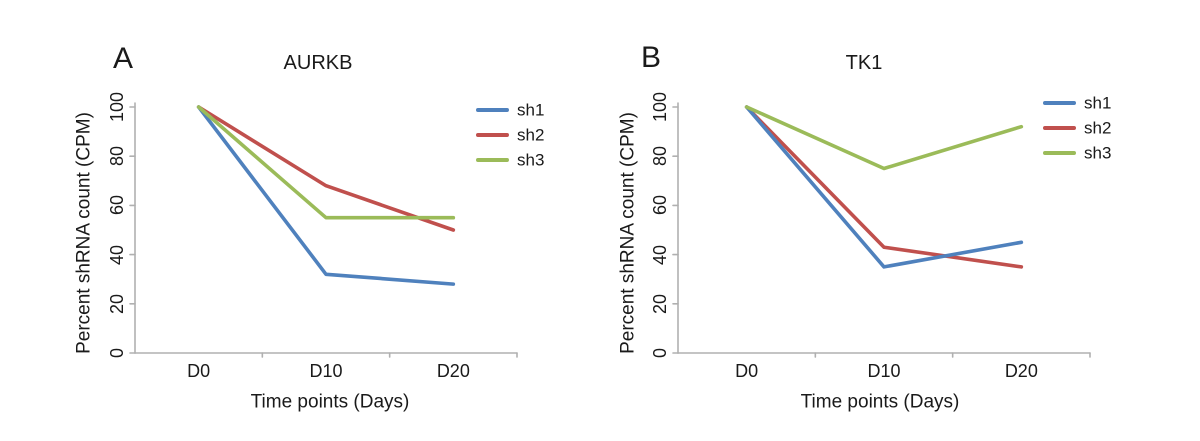  What do you see at coordinates (318, 63) in the screenshot?
I see `chart-a-title: AURKB` at bounding box center [318, 63].